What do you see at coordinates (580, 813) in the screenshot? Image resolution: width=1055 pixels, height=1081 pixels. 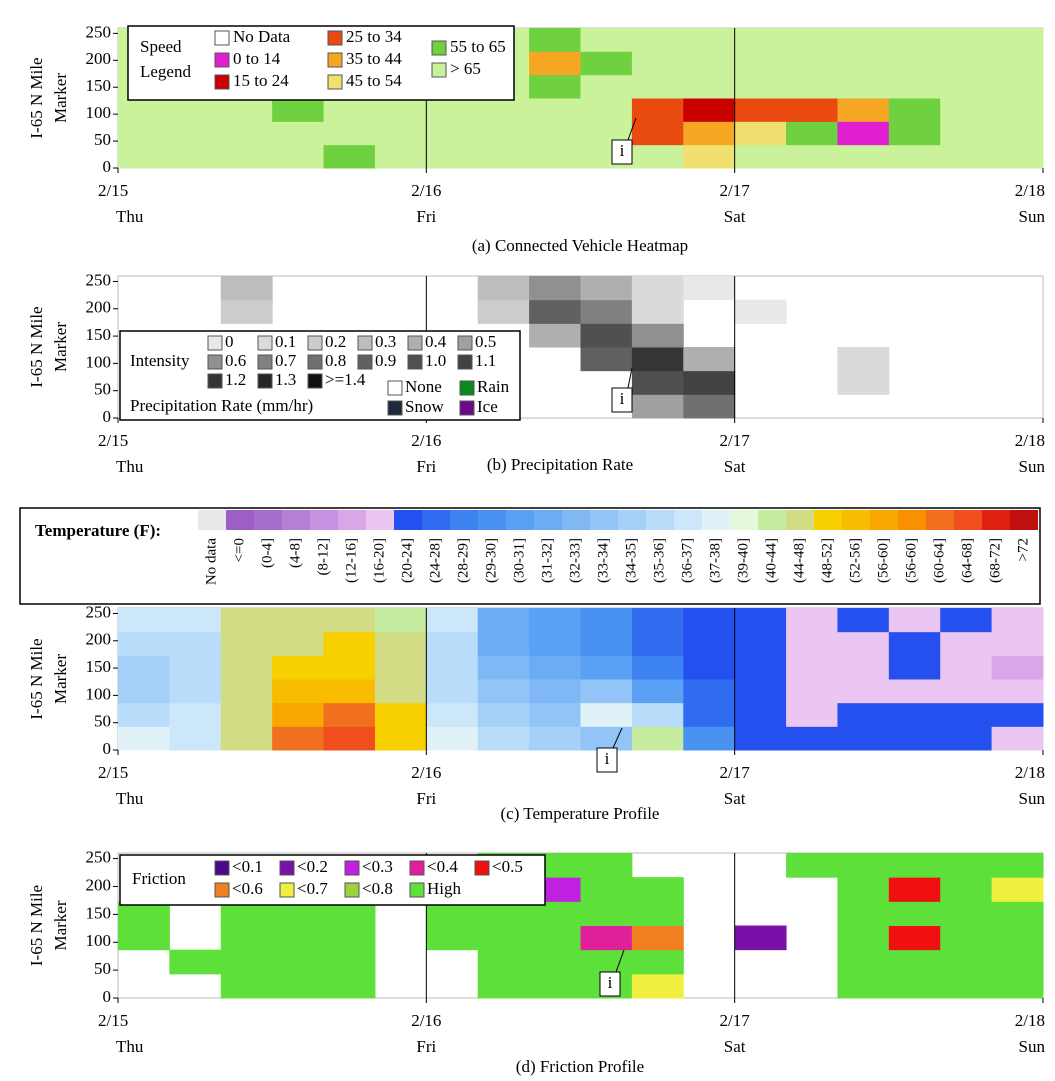 I see `caption: (c) Temperature Profile` at bounding box center [580, 813].